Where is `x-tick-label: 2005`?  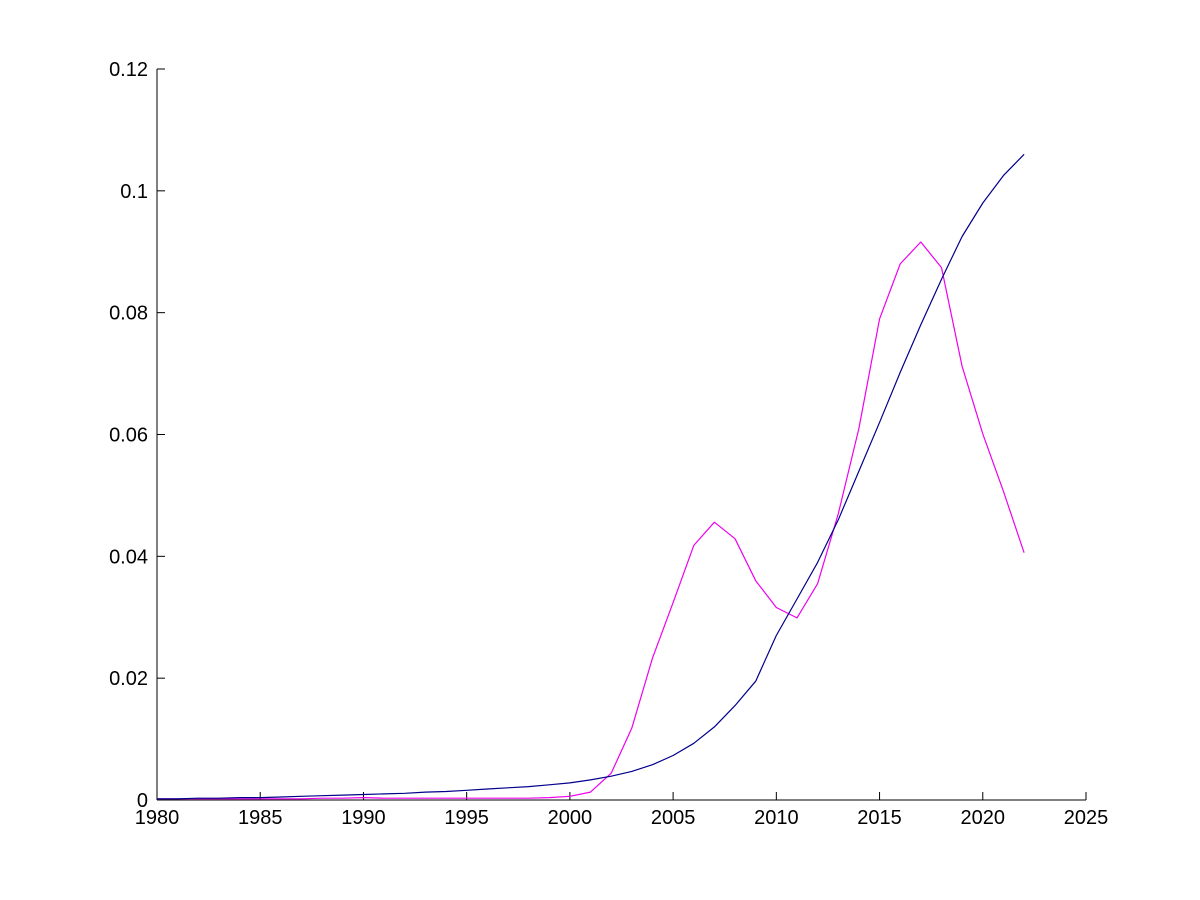 x-tick-label: 2005 is located at coordinates (673, 818).